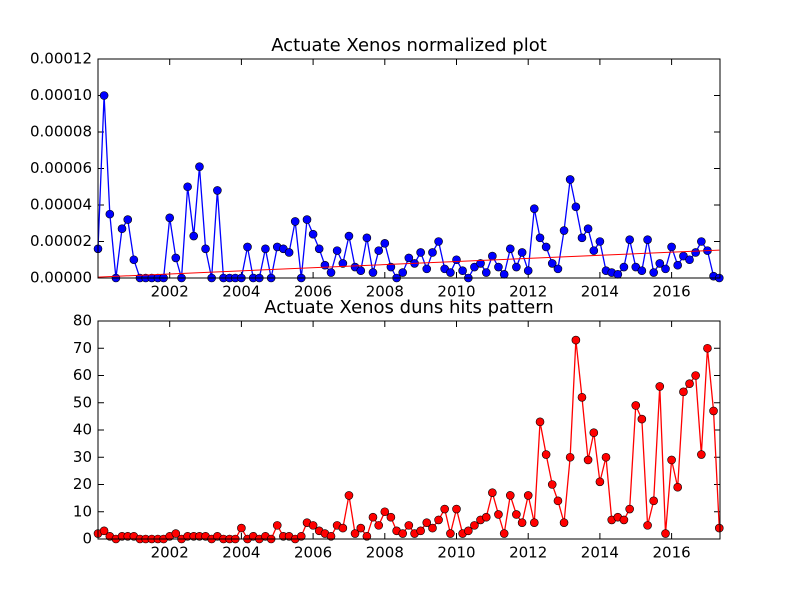 This screenshot has height=600, width=800. What do you see at coordinates (82, 511) in the screenshot?
I see `y-tick-label: 10` at bounding box center [82, 511].